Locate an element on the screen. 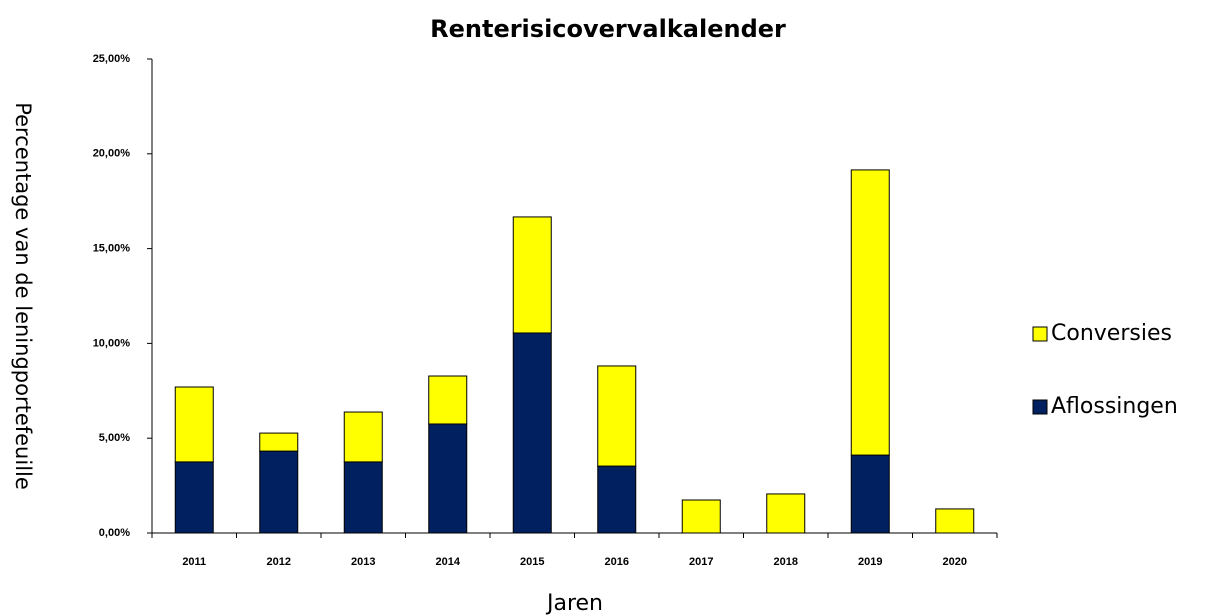 This screenshot has height=616, width=1209. x-tick-label: 2012 is located at coordinates (279, 562).